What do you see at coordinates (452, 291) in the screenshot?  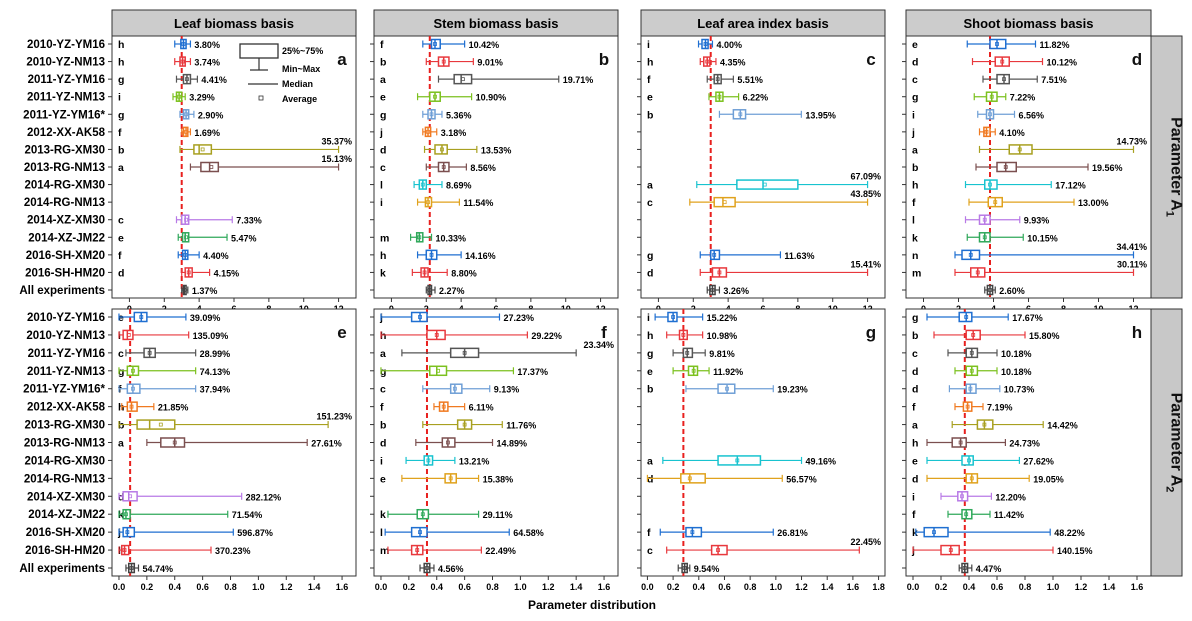 I see `cv-label: 2.27%` at bounding box center [452, 291].